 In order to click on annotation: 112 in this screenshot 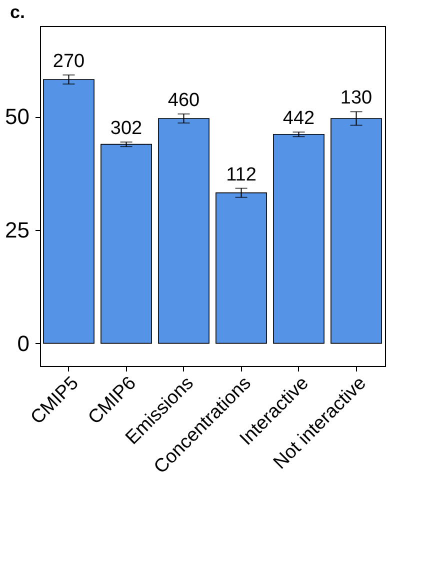, I will do `click(241, 175)`.